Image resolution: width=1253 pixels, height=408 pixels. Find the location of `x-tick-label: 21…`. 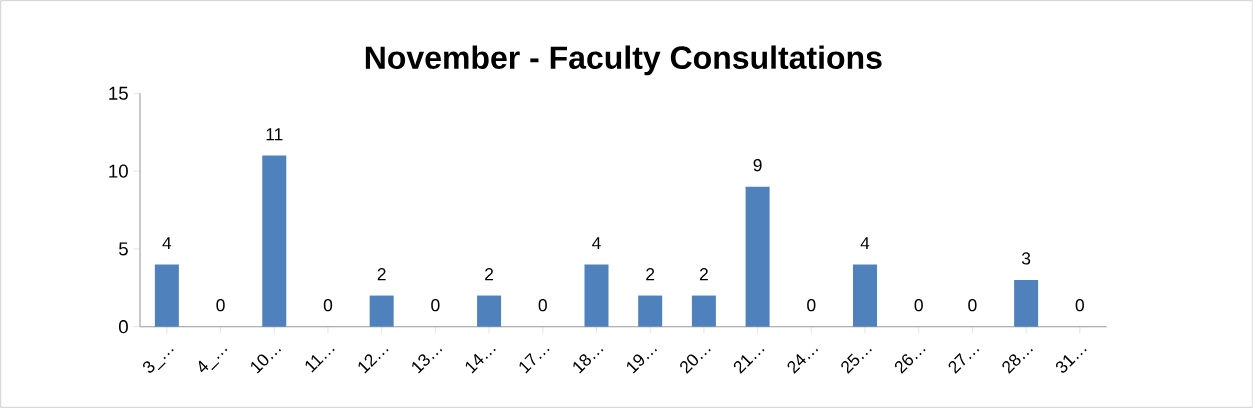

x-tick-label: 21… is located at coordinates (749, 361).